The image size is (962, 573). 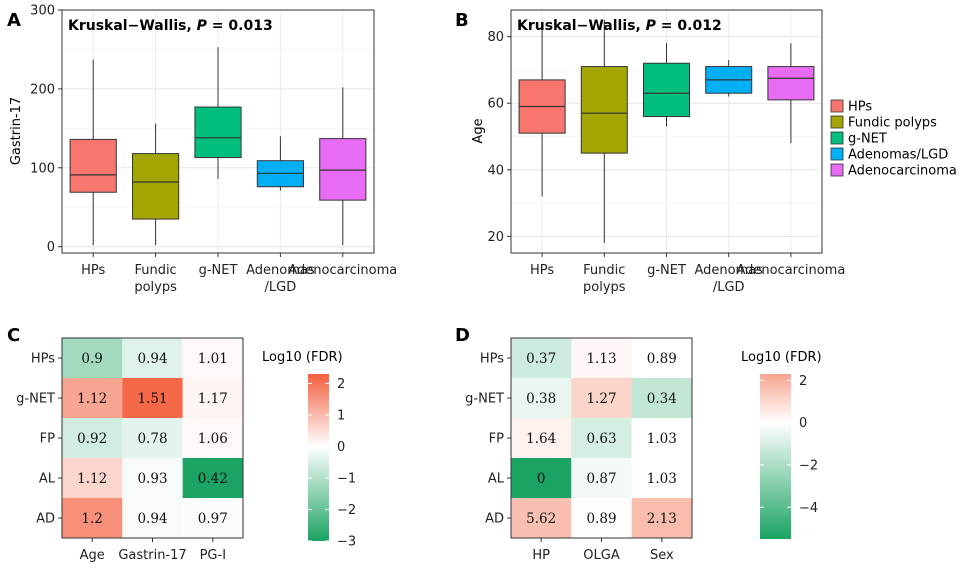 What do you see at coordinates (892, 123) in the screenshot?
I see `legend-label: Fundic polyps` at bounding box center [892, 123].